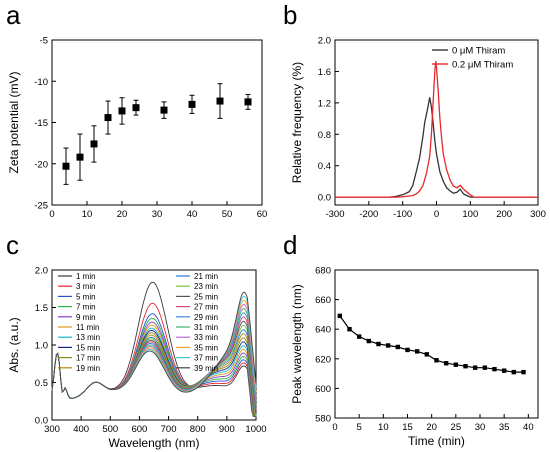 The height and width of the screenshot is (452, 550). I want to click on y-tick-label: -10, so click(41, 82).